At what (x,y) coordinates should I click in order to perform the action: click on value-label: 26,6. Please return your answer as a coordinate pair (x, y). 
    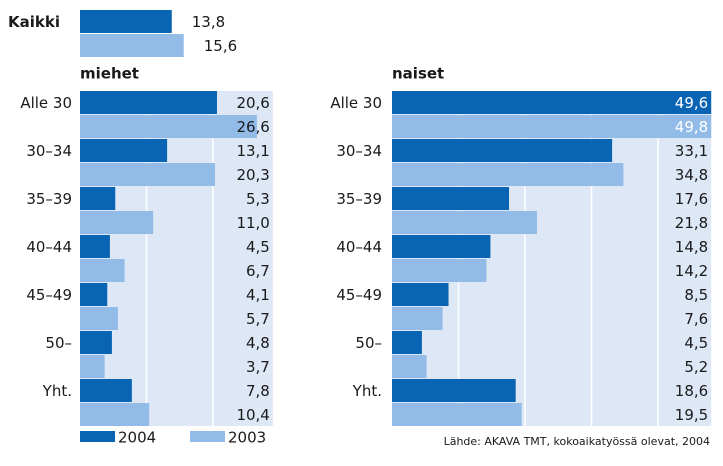
    Looking at the image, I should click on (252, 127).